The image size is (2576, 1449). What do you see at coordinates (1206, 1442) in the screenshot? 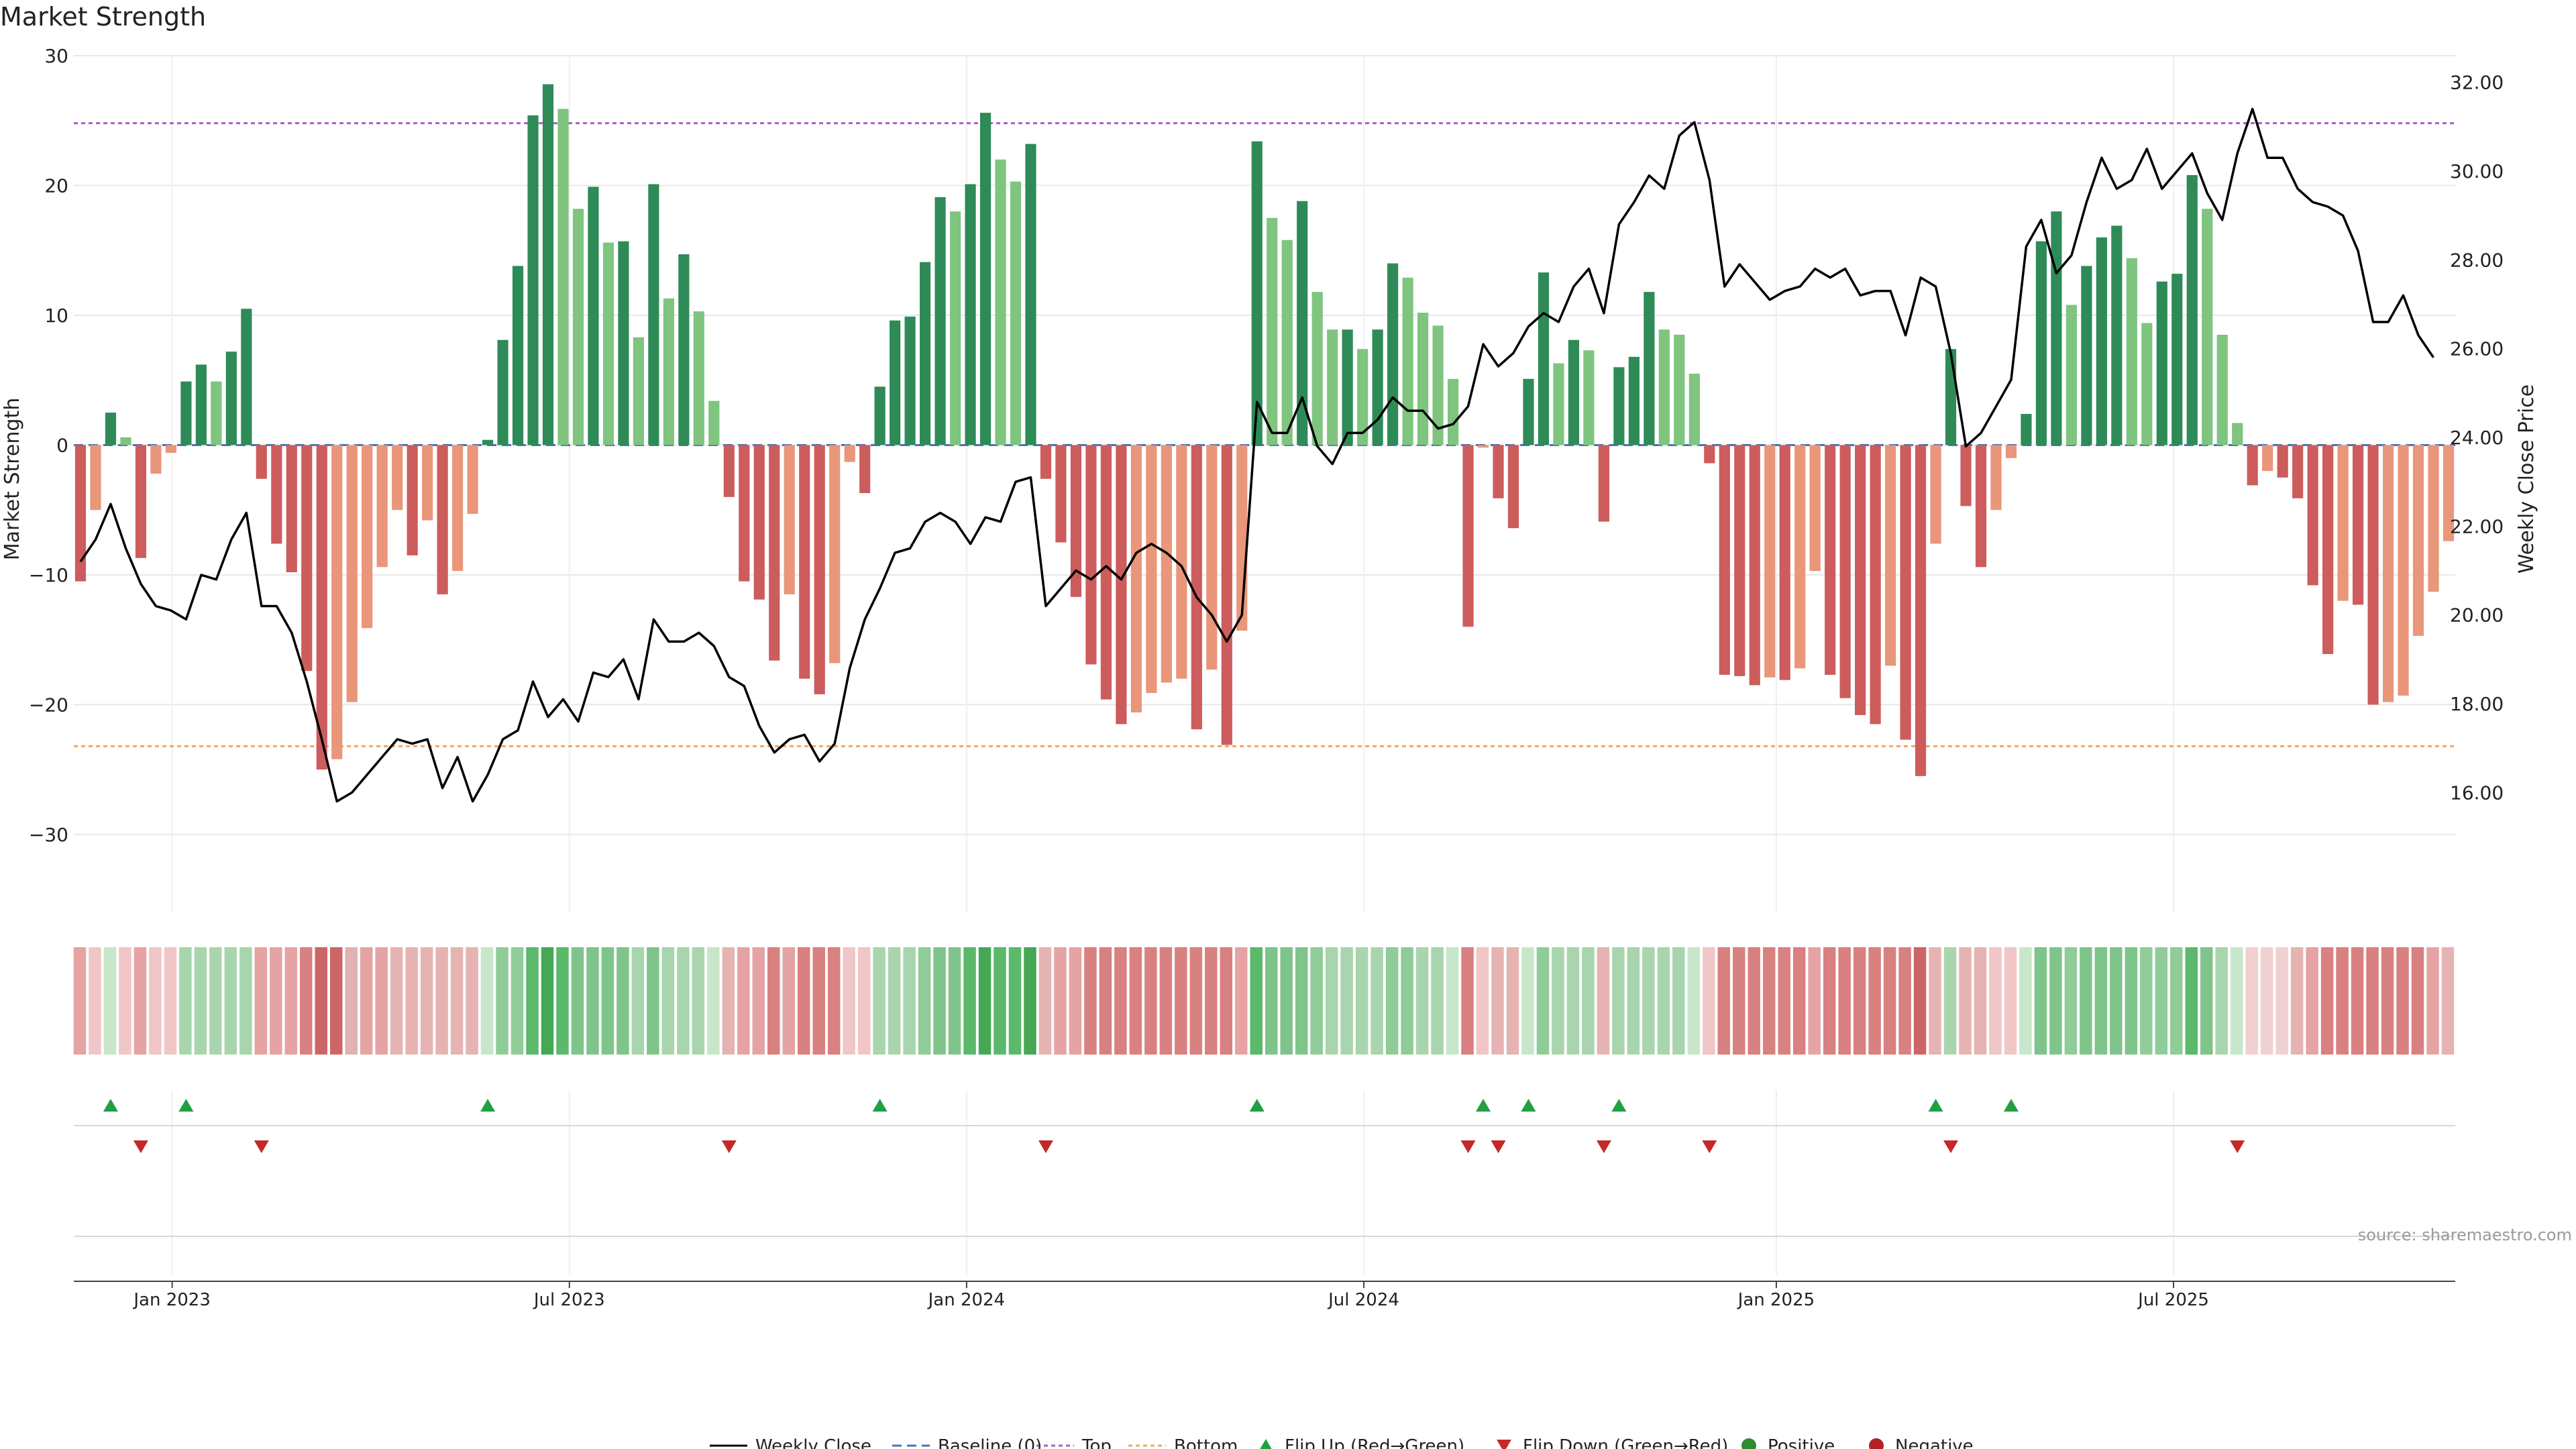
I see `legend-label: Bottom` at bounding box center [1206, 1442].